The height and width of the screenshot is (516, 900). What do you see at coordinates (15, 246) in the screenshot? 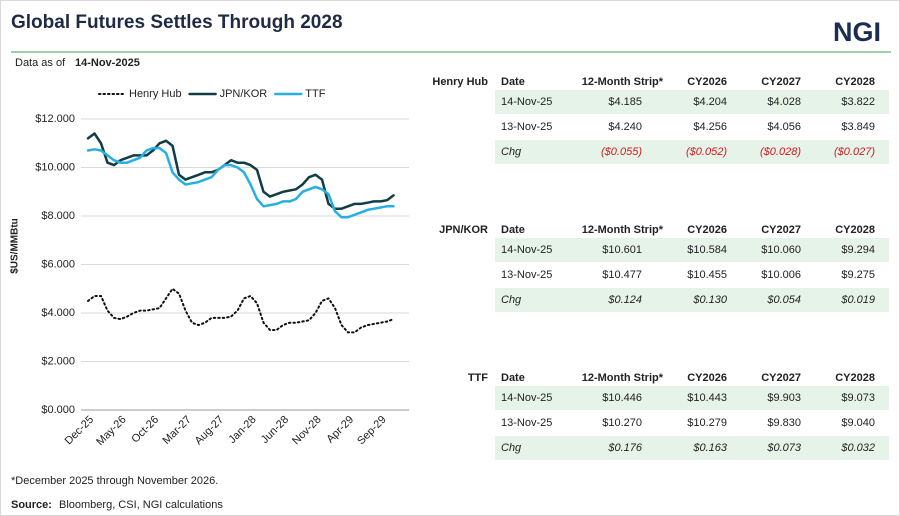
I see `y-axis-label: $US/MMBtu` at bounding box center [15, 246].